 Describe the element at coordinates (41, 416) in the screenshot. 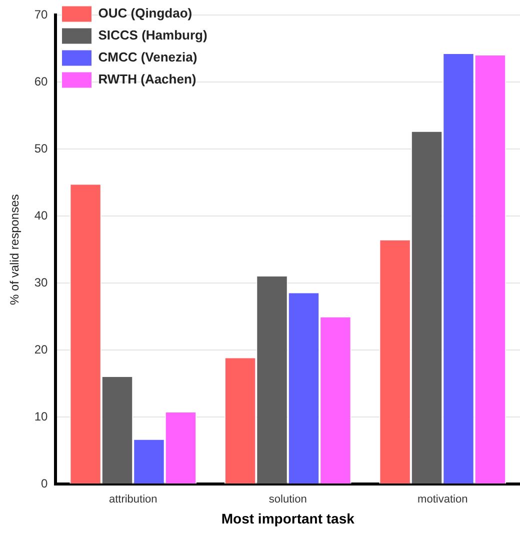

I see `y-tick-label: 10` at that location.